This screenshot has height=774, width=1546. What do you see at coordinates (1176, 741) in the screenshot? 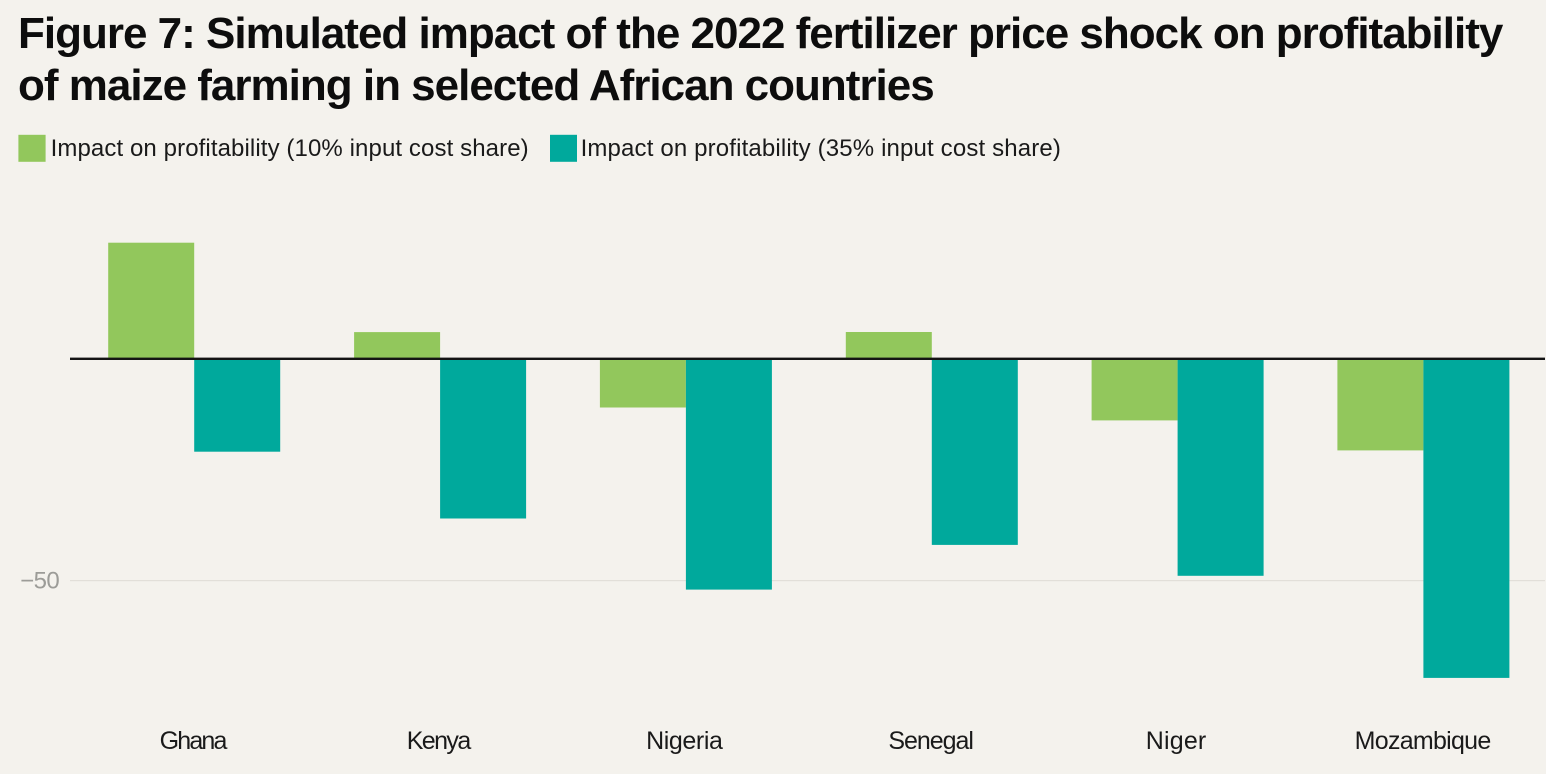
I see `svg-text: Niger` at bounding box center [1176, 741].